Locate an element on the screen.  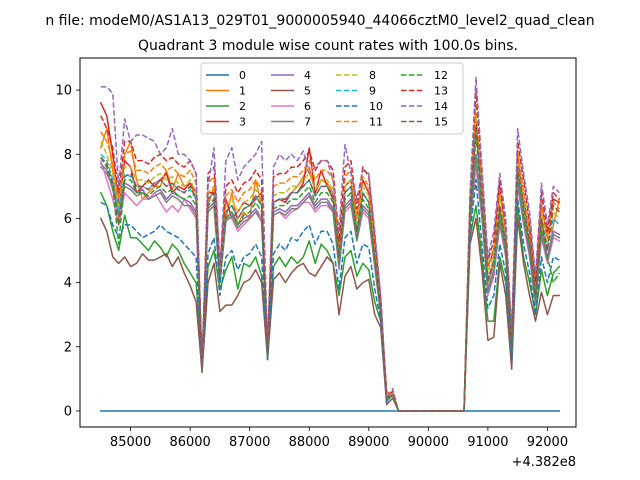
x-tick-label: 91000 is located at coordinates (487, 442).